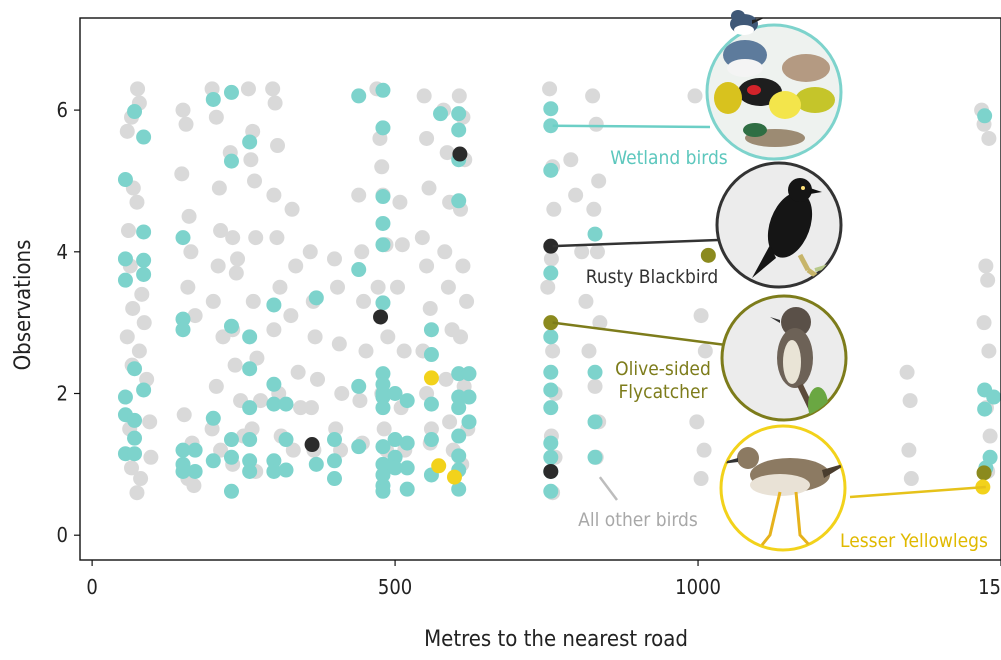 The height and width of the screenshot is (660, 1001). I want to click on y-tick-label: 6, so click(62, 110).